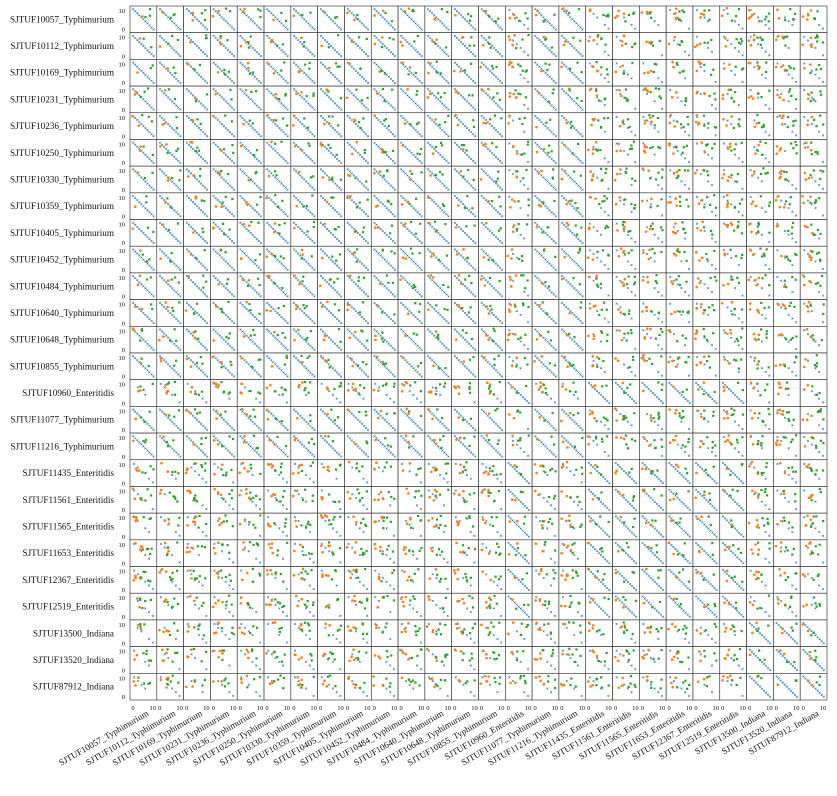  Describe the element at coordinates (813, 233) in the screenshot. I see `panel-frame` at that location.